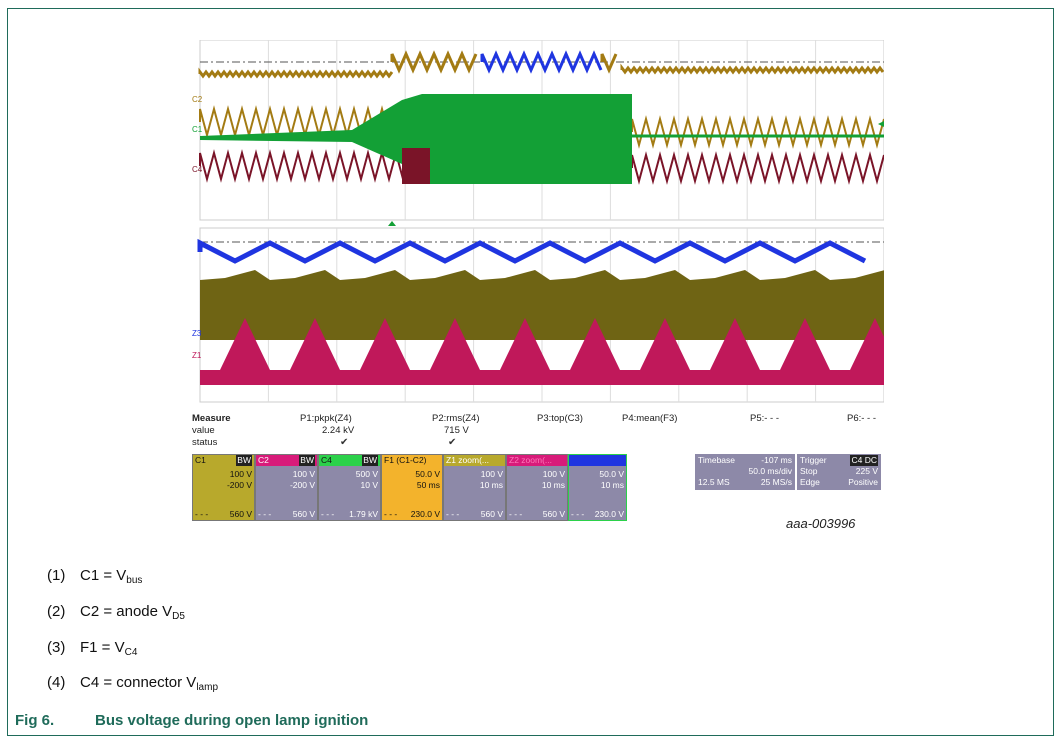 This screenshot has width=1061, height=744. I want to click on legend-subscript: C4, so click(131, 652).